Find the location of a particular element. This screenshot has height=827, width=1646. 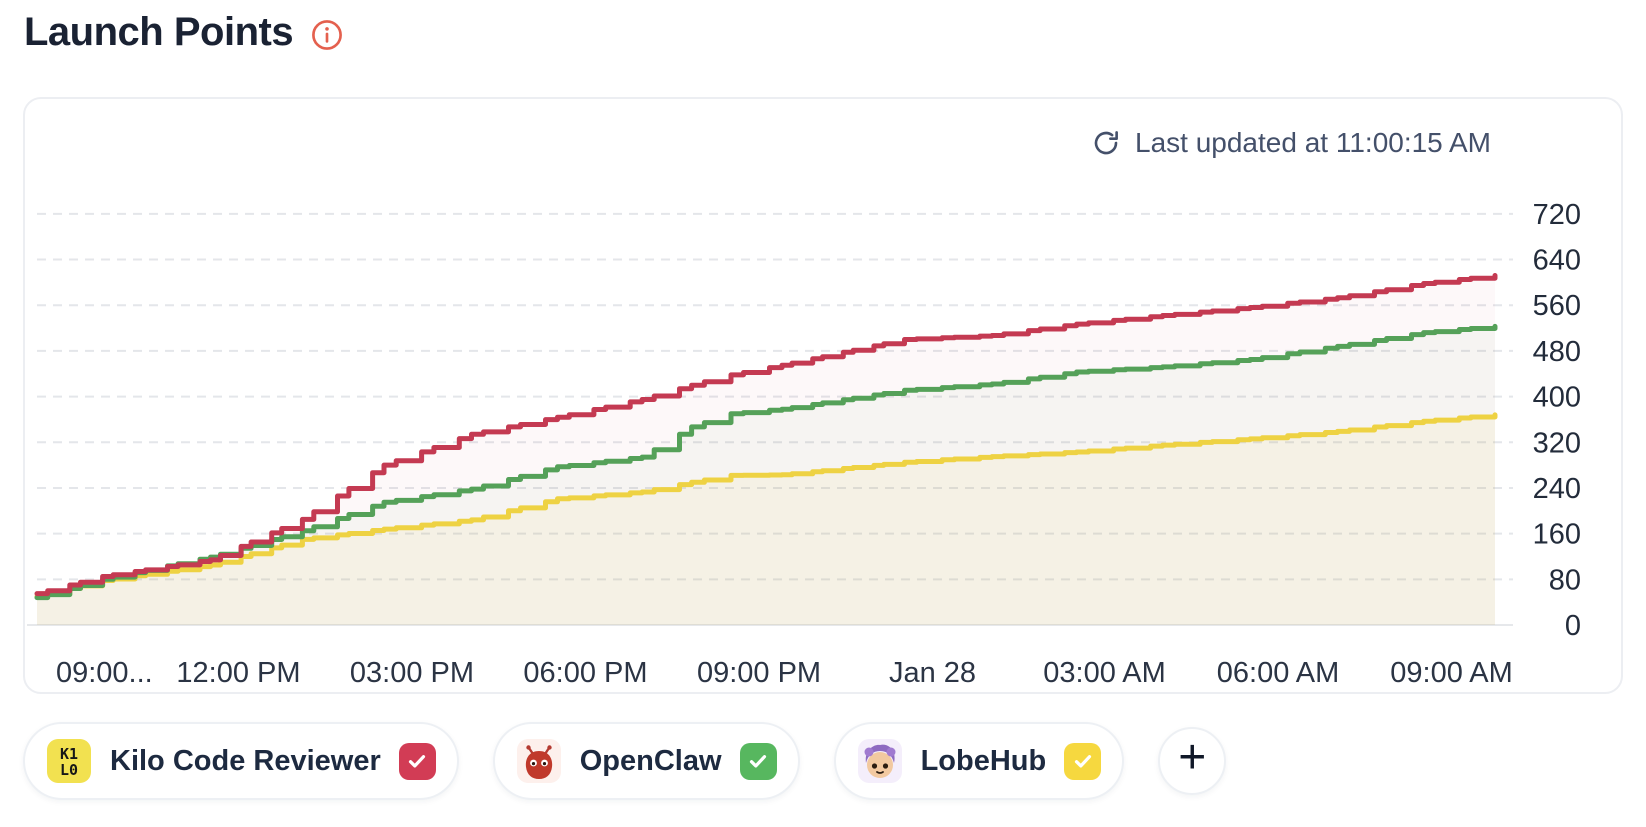

y-tick-label: 480 is located at coordinates (1557, 352).